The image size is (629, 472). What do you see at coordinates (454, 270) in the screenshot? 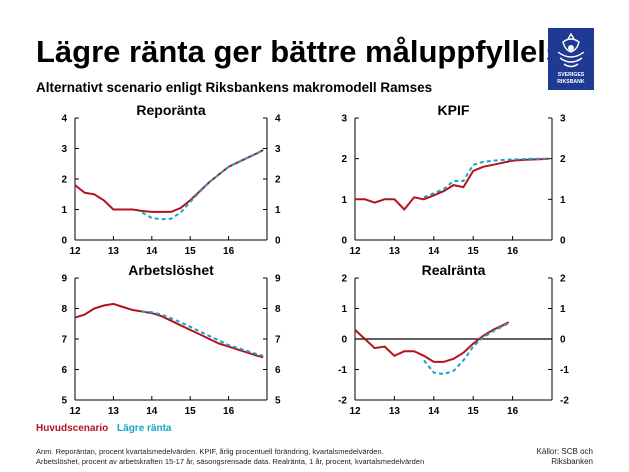
I see `chart-title: Realränta` at bounding box center [454, 270].